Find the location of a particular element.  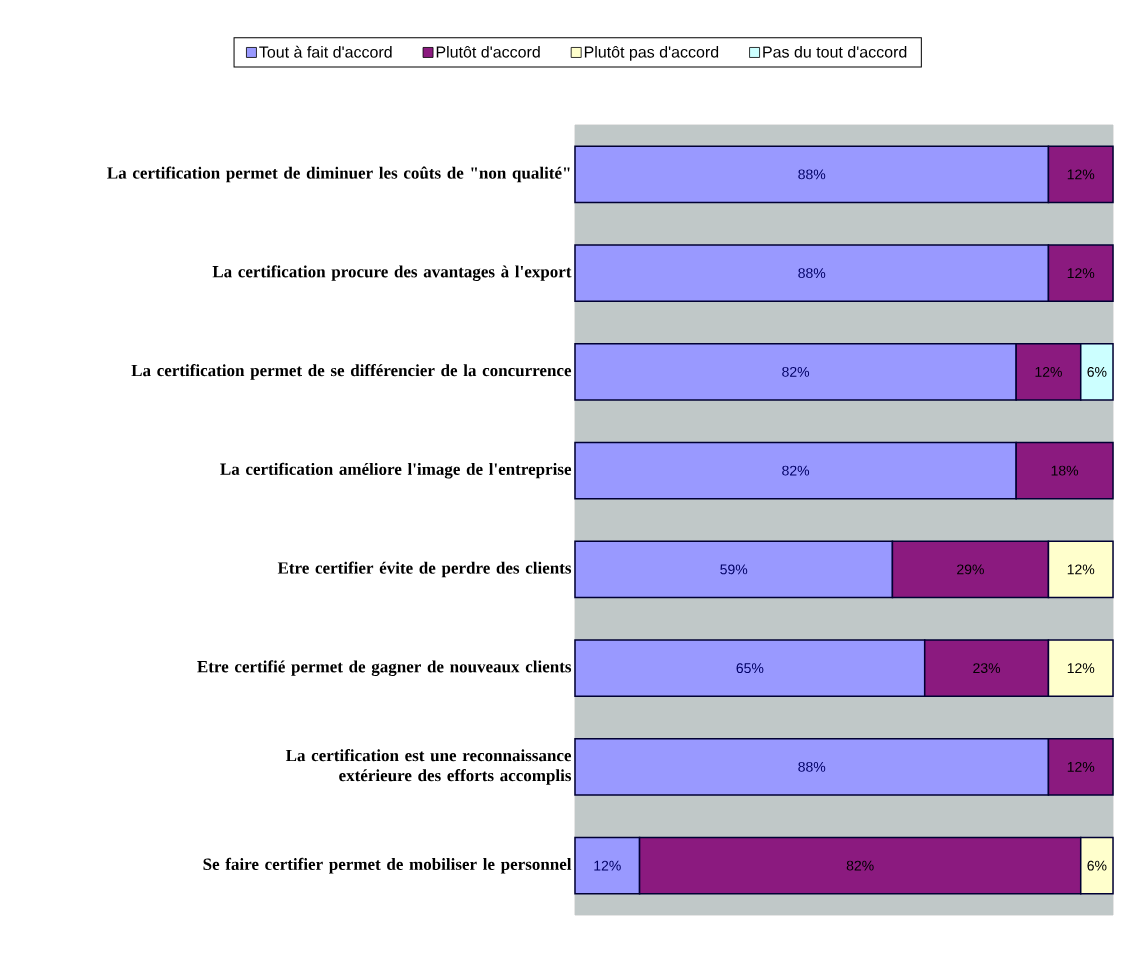

y-tick-label: Etre certifier évite de perdre des clients is located at coordinates (424, 569).